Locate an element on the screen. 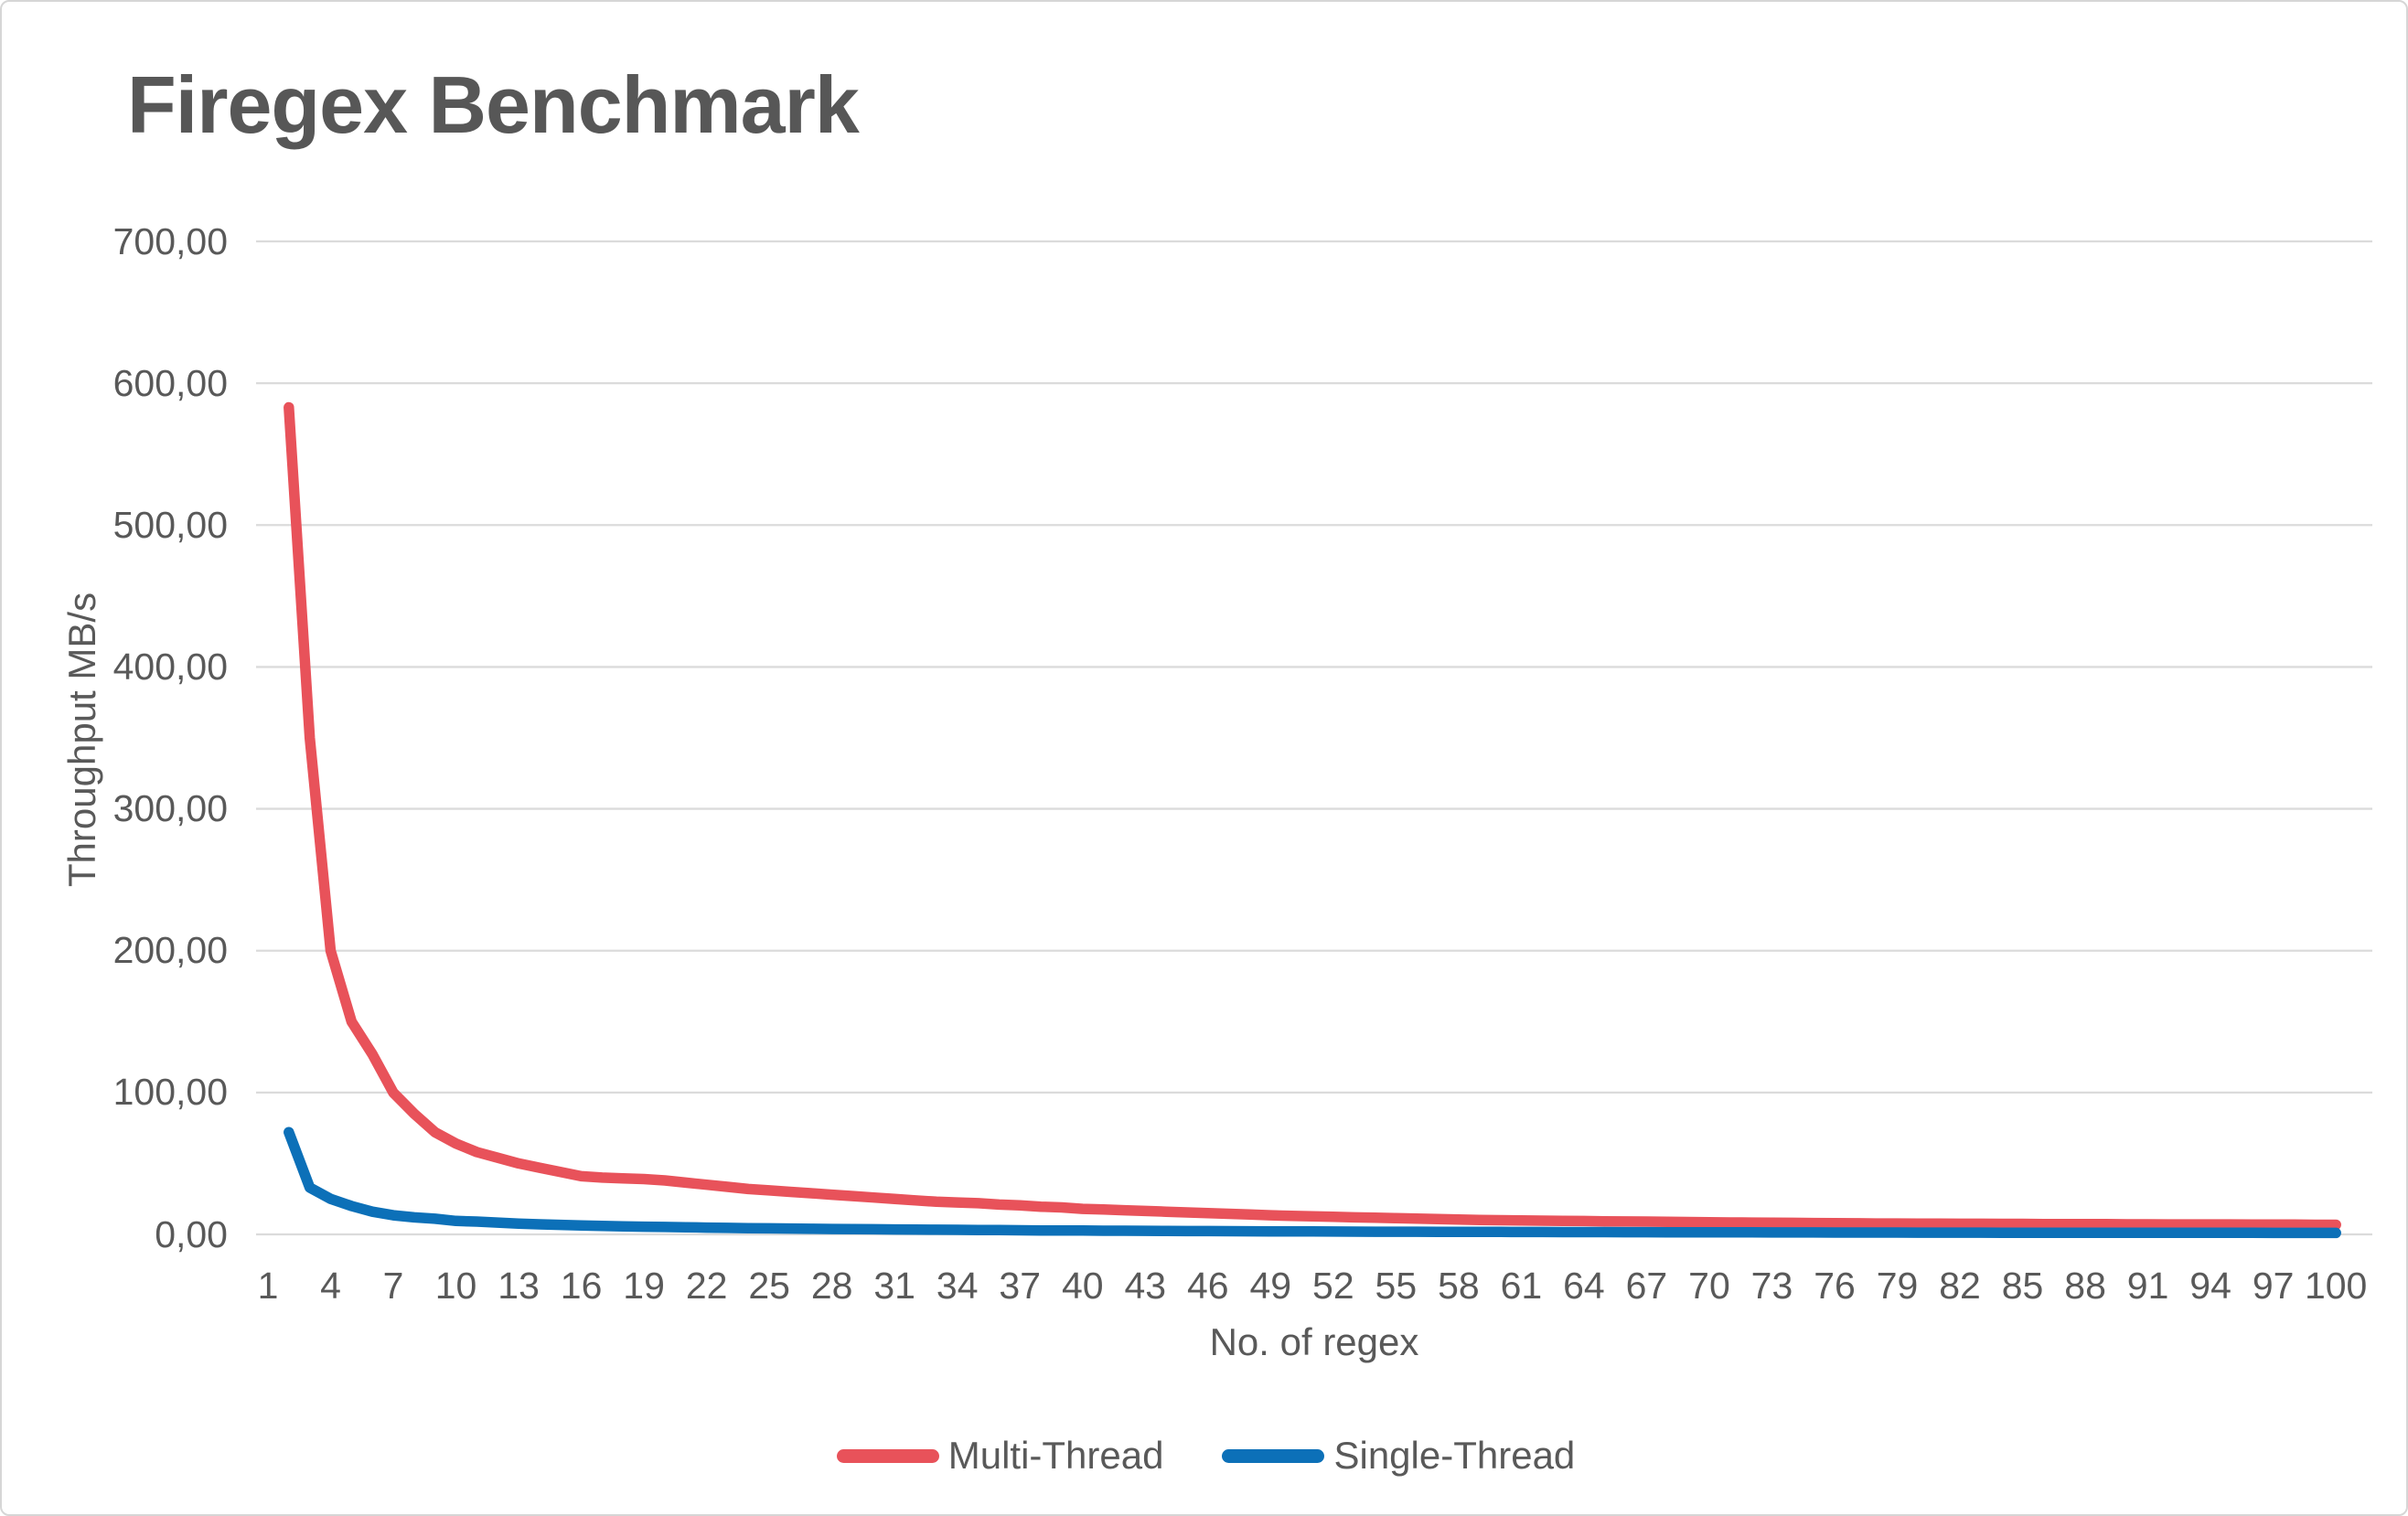 The image size is (2408, 1516). x-tick-label: 16 is located at coordinates (581, 1286).